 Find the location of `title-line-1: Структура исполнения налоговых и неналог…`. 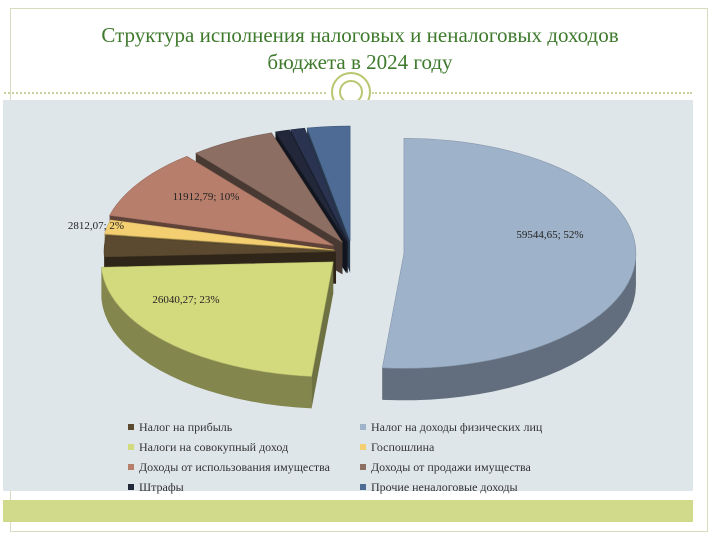

title-line-1: Структура исполнения налоговых и неналог… is located at coordinates (360, 35).